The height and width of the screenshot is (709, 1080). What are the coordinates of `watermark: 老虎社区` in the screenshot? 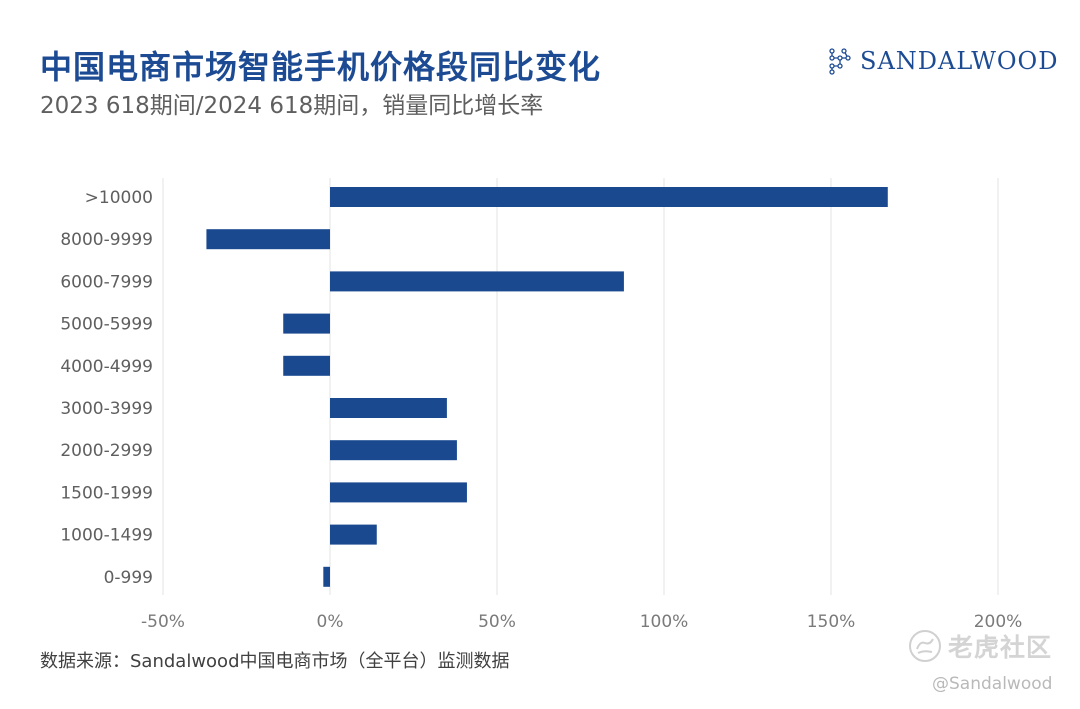 It's located at (980, 646).